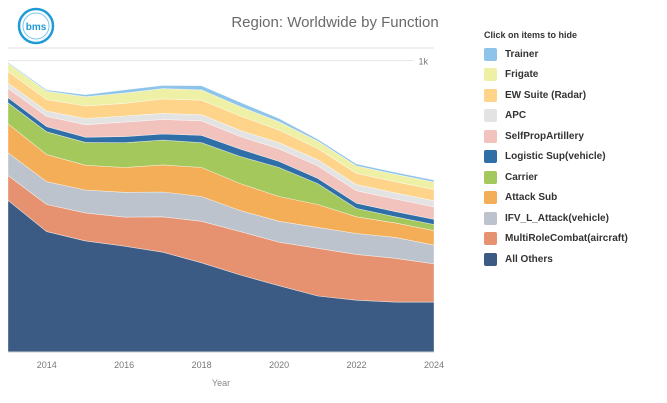  What do you see at coordinates (544, 136) in the screenshot?
I see `legend-label: SelfPropArtillery` at bounding box center [544, 136].